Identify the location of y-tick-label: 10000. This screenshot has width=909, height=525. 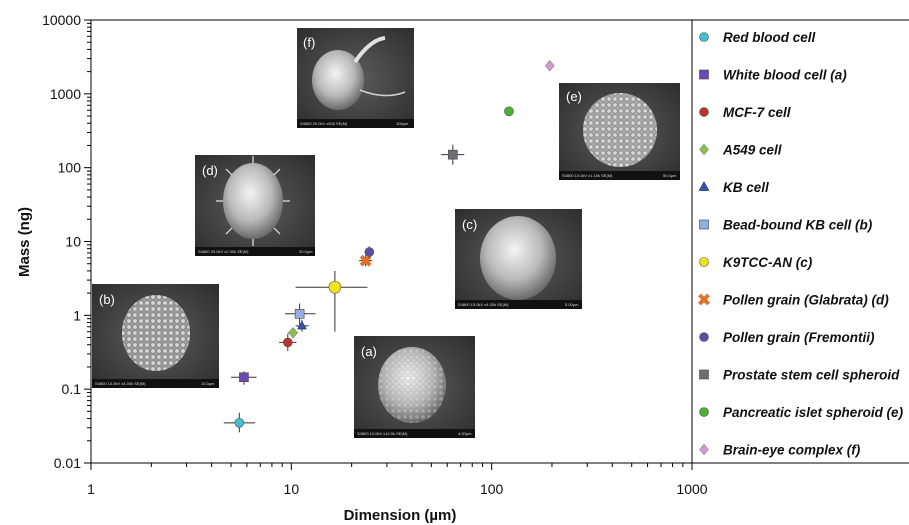
(61, 20).